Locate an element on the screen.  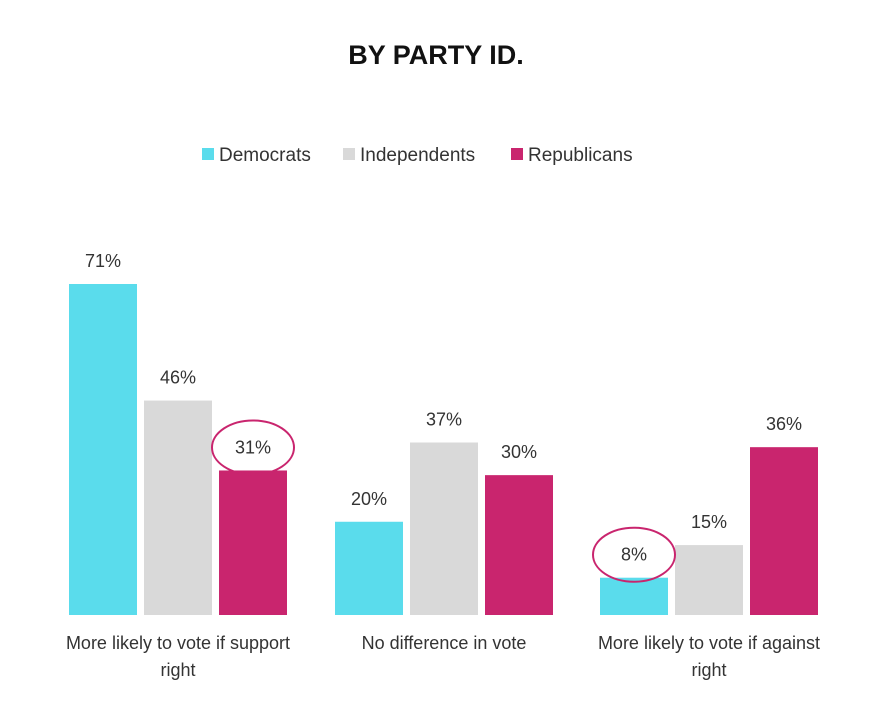
legend-label-democrats: Democrats is located at coordinates (265, 155).